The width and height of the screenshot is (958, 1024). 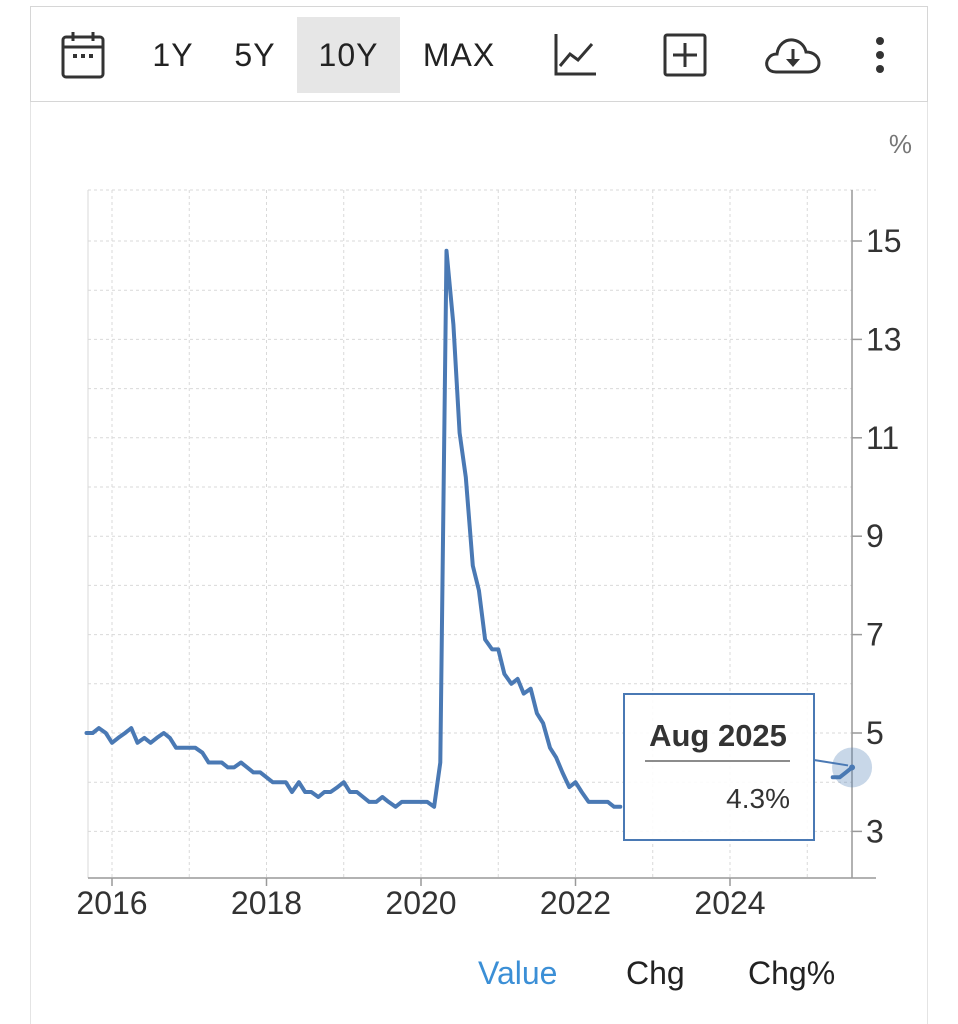 I want to click on y-unit-label: %, so click(x=900, y=144).